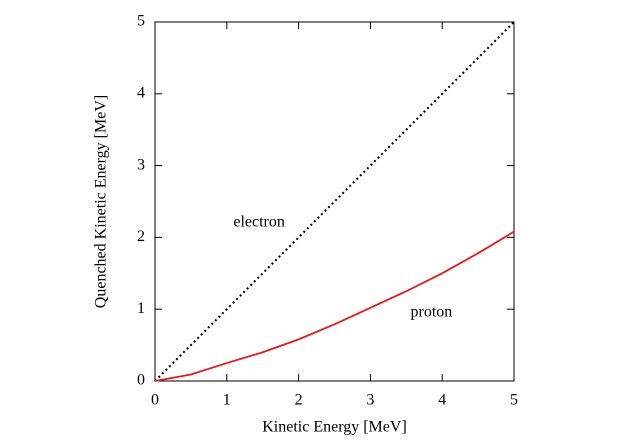 The image size is (630, 442). What do you see at coordinates (141, 236) in the screenshot?
I see `y-tick-label: 2` at bounding box center [141, 236].